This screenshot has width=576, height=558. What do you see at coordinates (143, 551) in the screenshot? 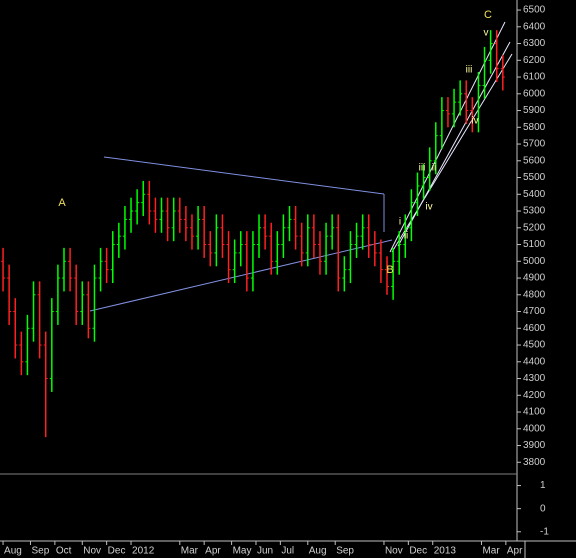
I see `x-tick-label: 2012` at bounding box center [143, 551].